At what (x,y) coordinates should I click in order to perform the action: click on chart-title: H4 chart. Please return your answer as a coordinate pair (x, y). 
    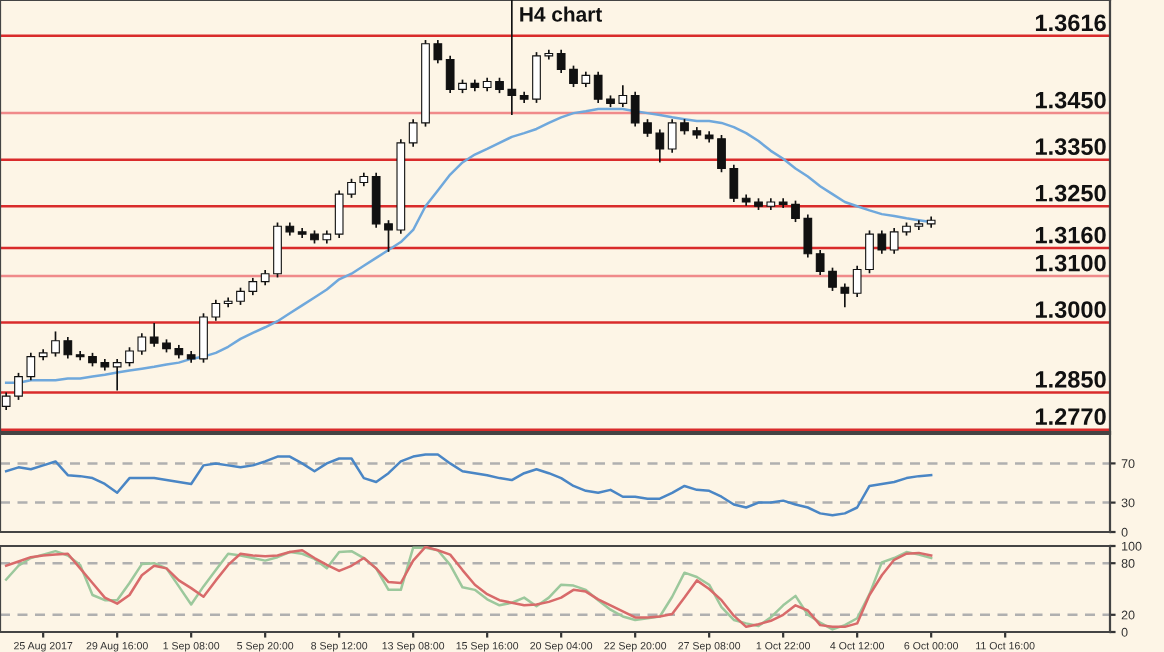
    Looking at the image, I should click on (561, 14).